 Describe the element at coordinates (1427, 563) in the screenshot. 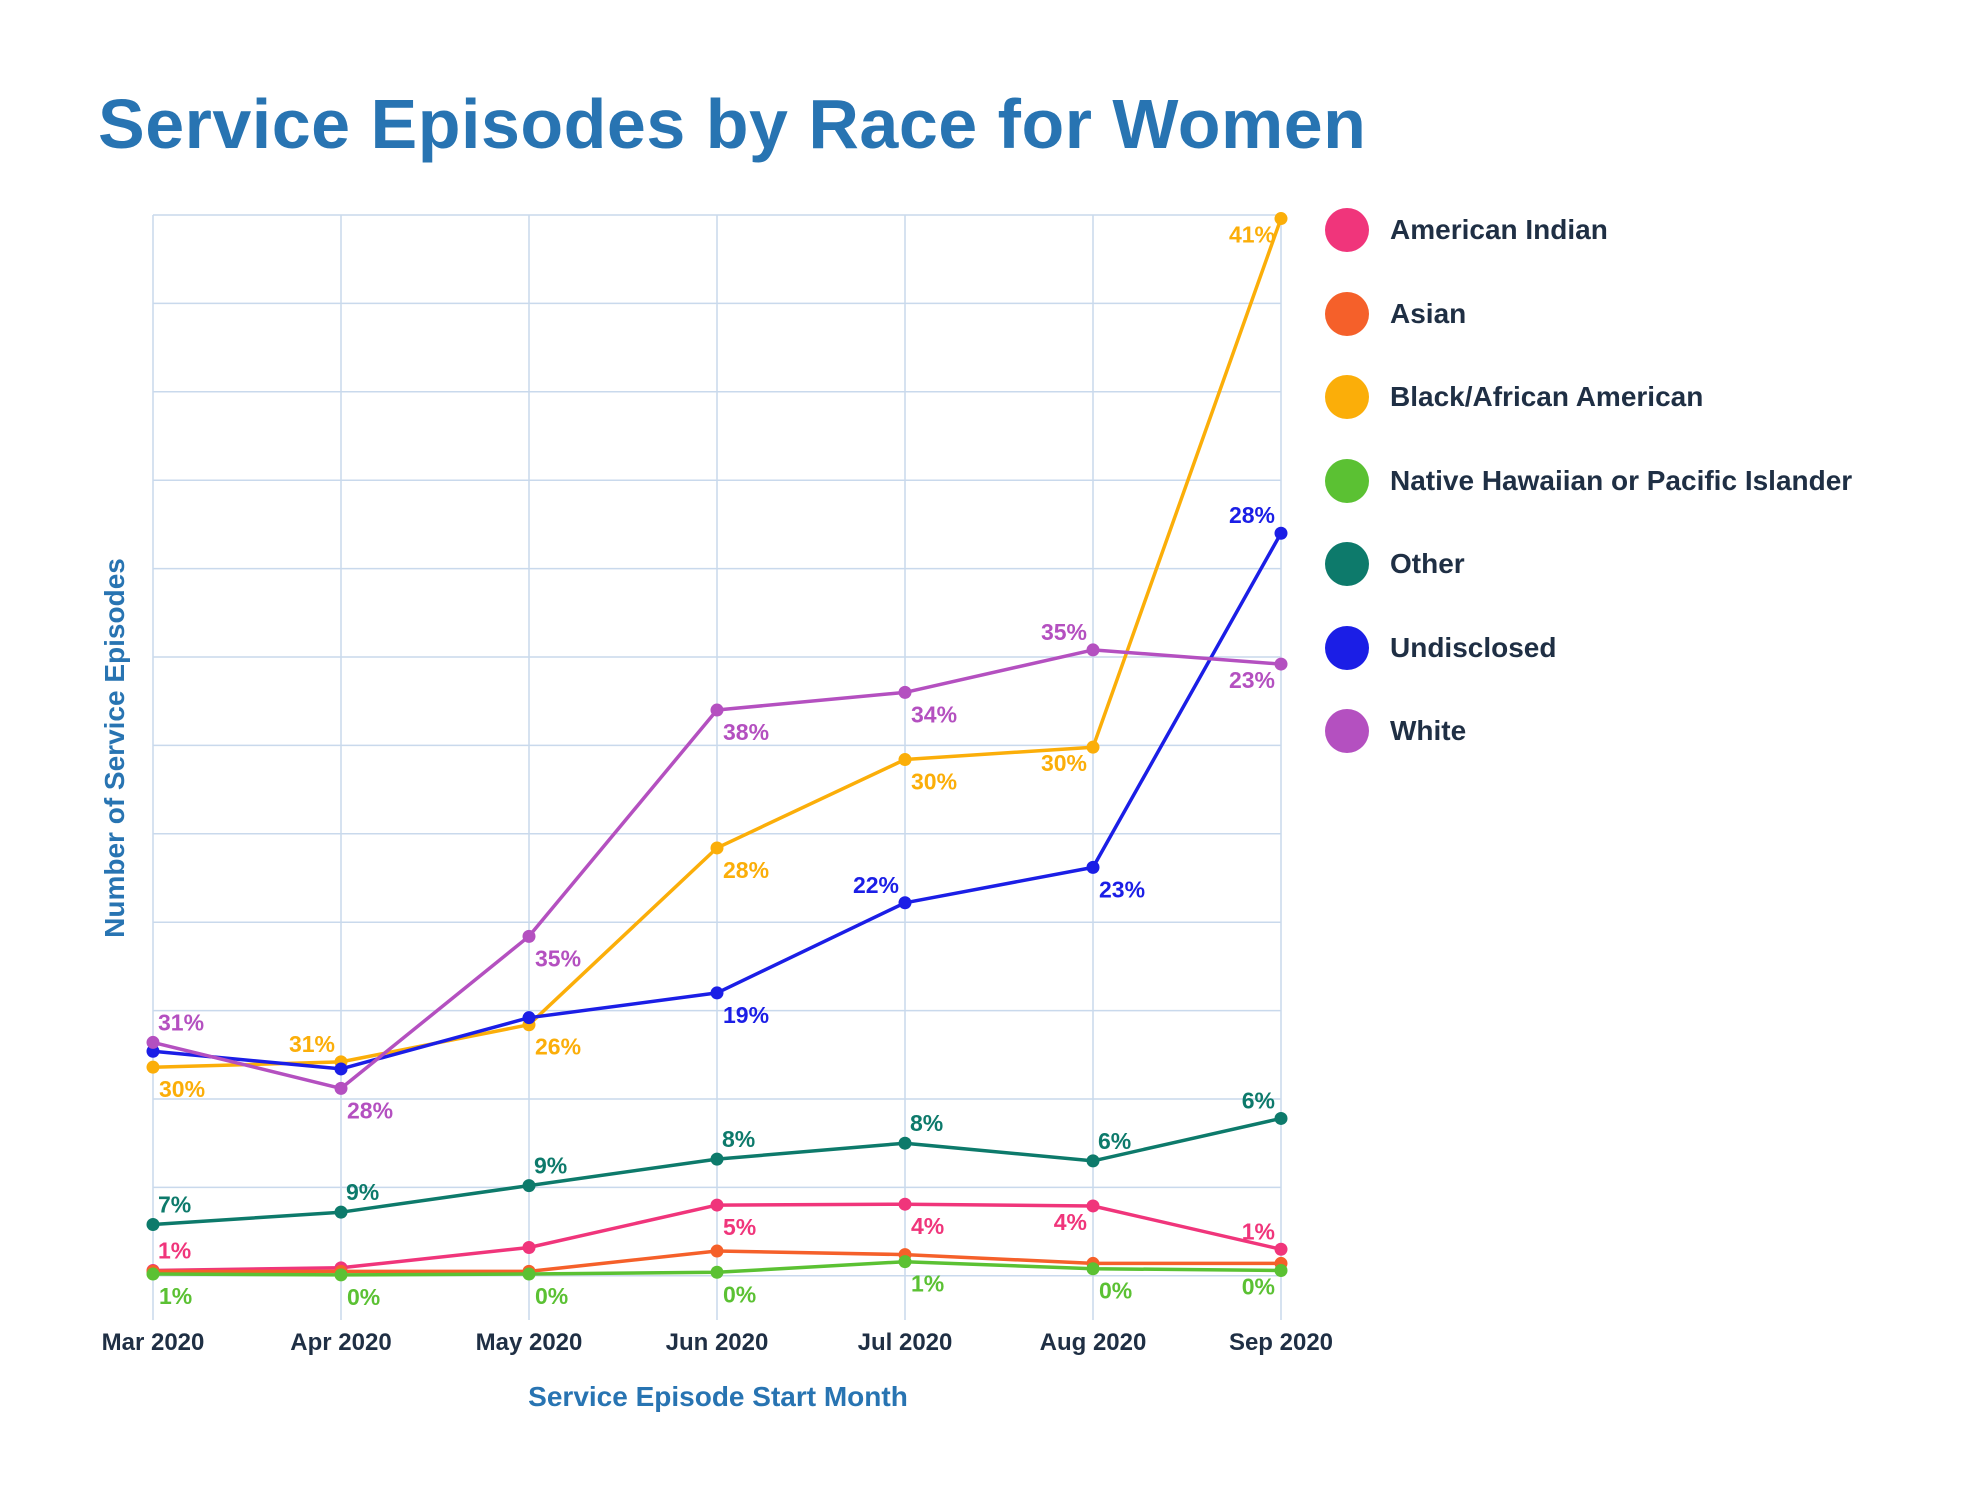

I see `legend-label: Other` at that location.